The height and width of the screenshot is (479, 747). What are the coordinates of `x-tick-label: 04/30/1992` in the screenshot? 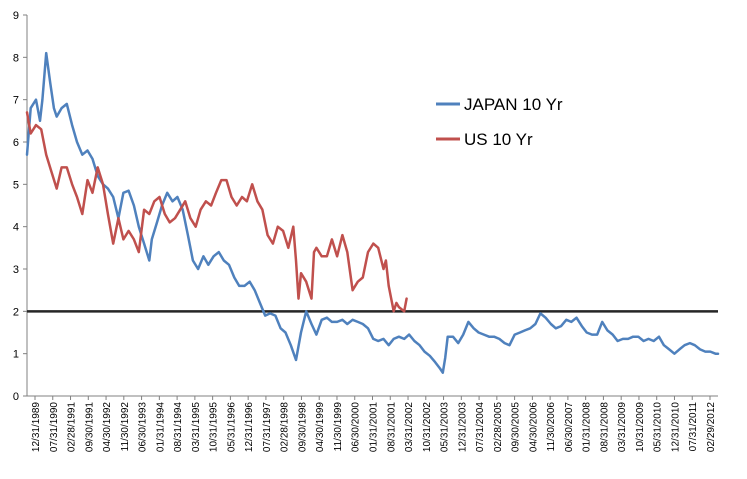 It's located at (107, 427).